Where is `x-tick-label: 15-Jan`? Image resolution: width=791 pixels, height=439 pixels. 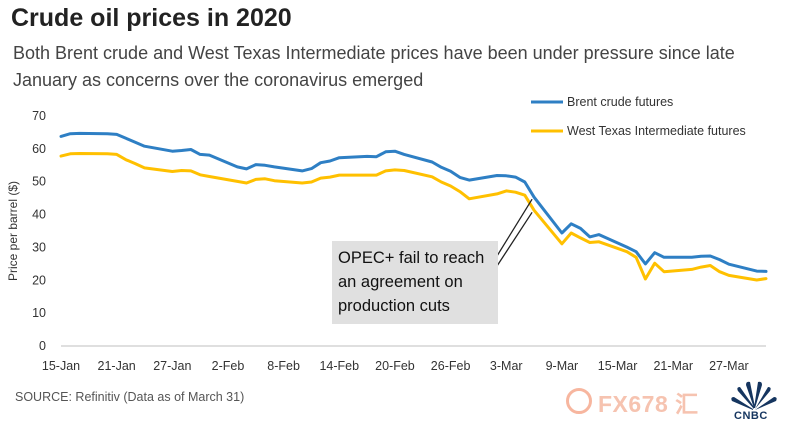 x-tick-label: 15-Jan is located at coordinates (61, 366).